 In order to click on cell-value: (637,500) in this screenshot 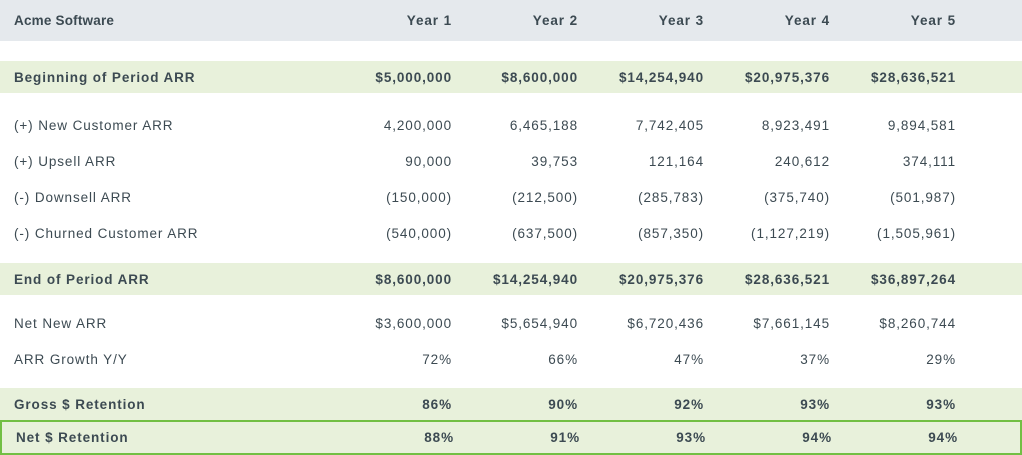, I will do `click(545, 233)`.